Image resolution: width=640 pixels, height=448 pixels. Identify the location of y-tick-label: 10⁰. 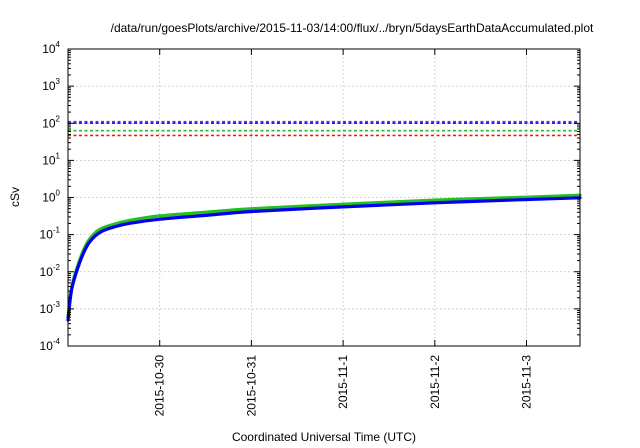
(51, 197).